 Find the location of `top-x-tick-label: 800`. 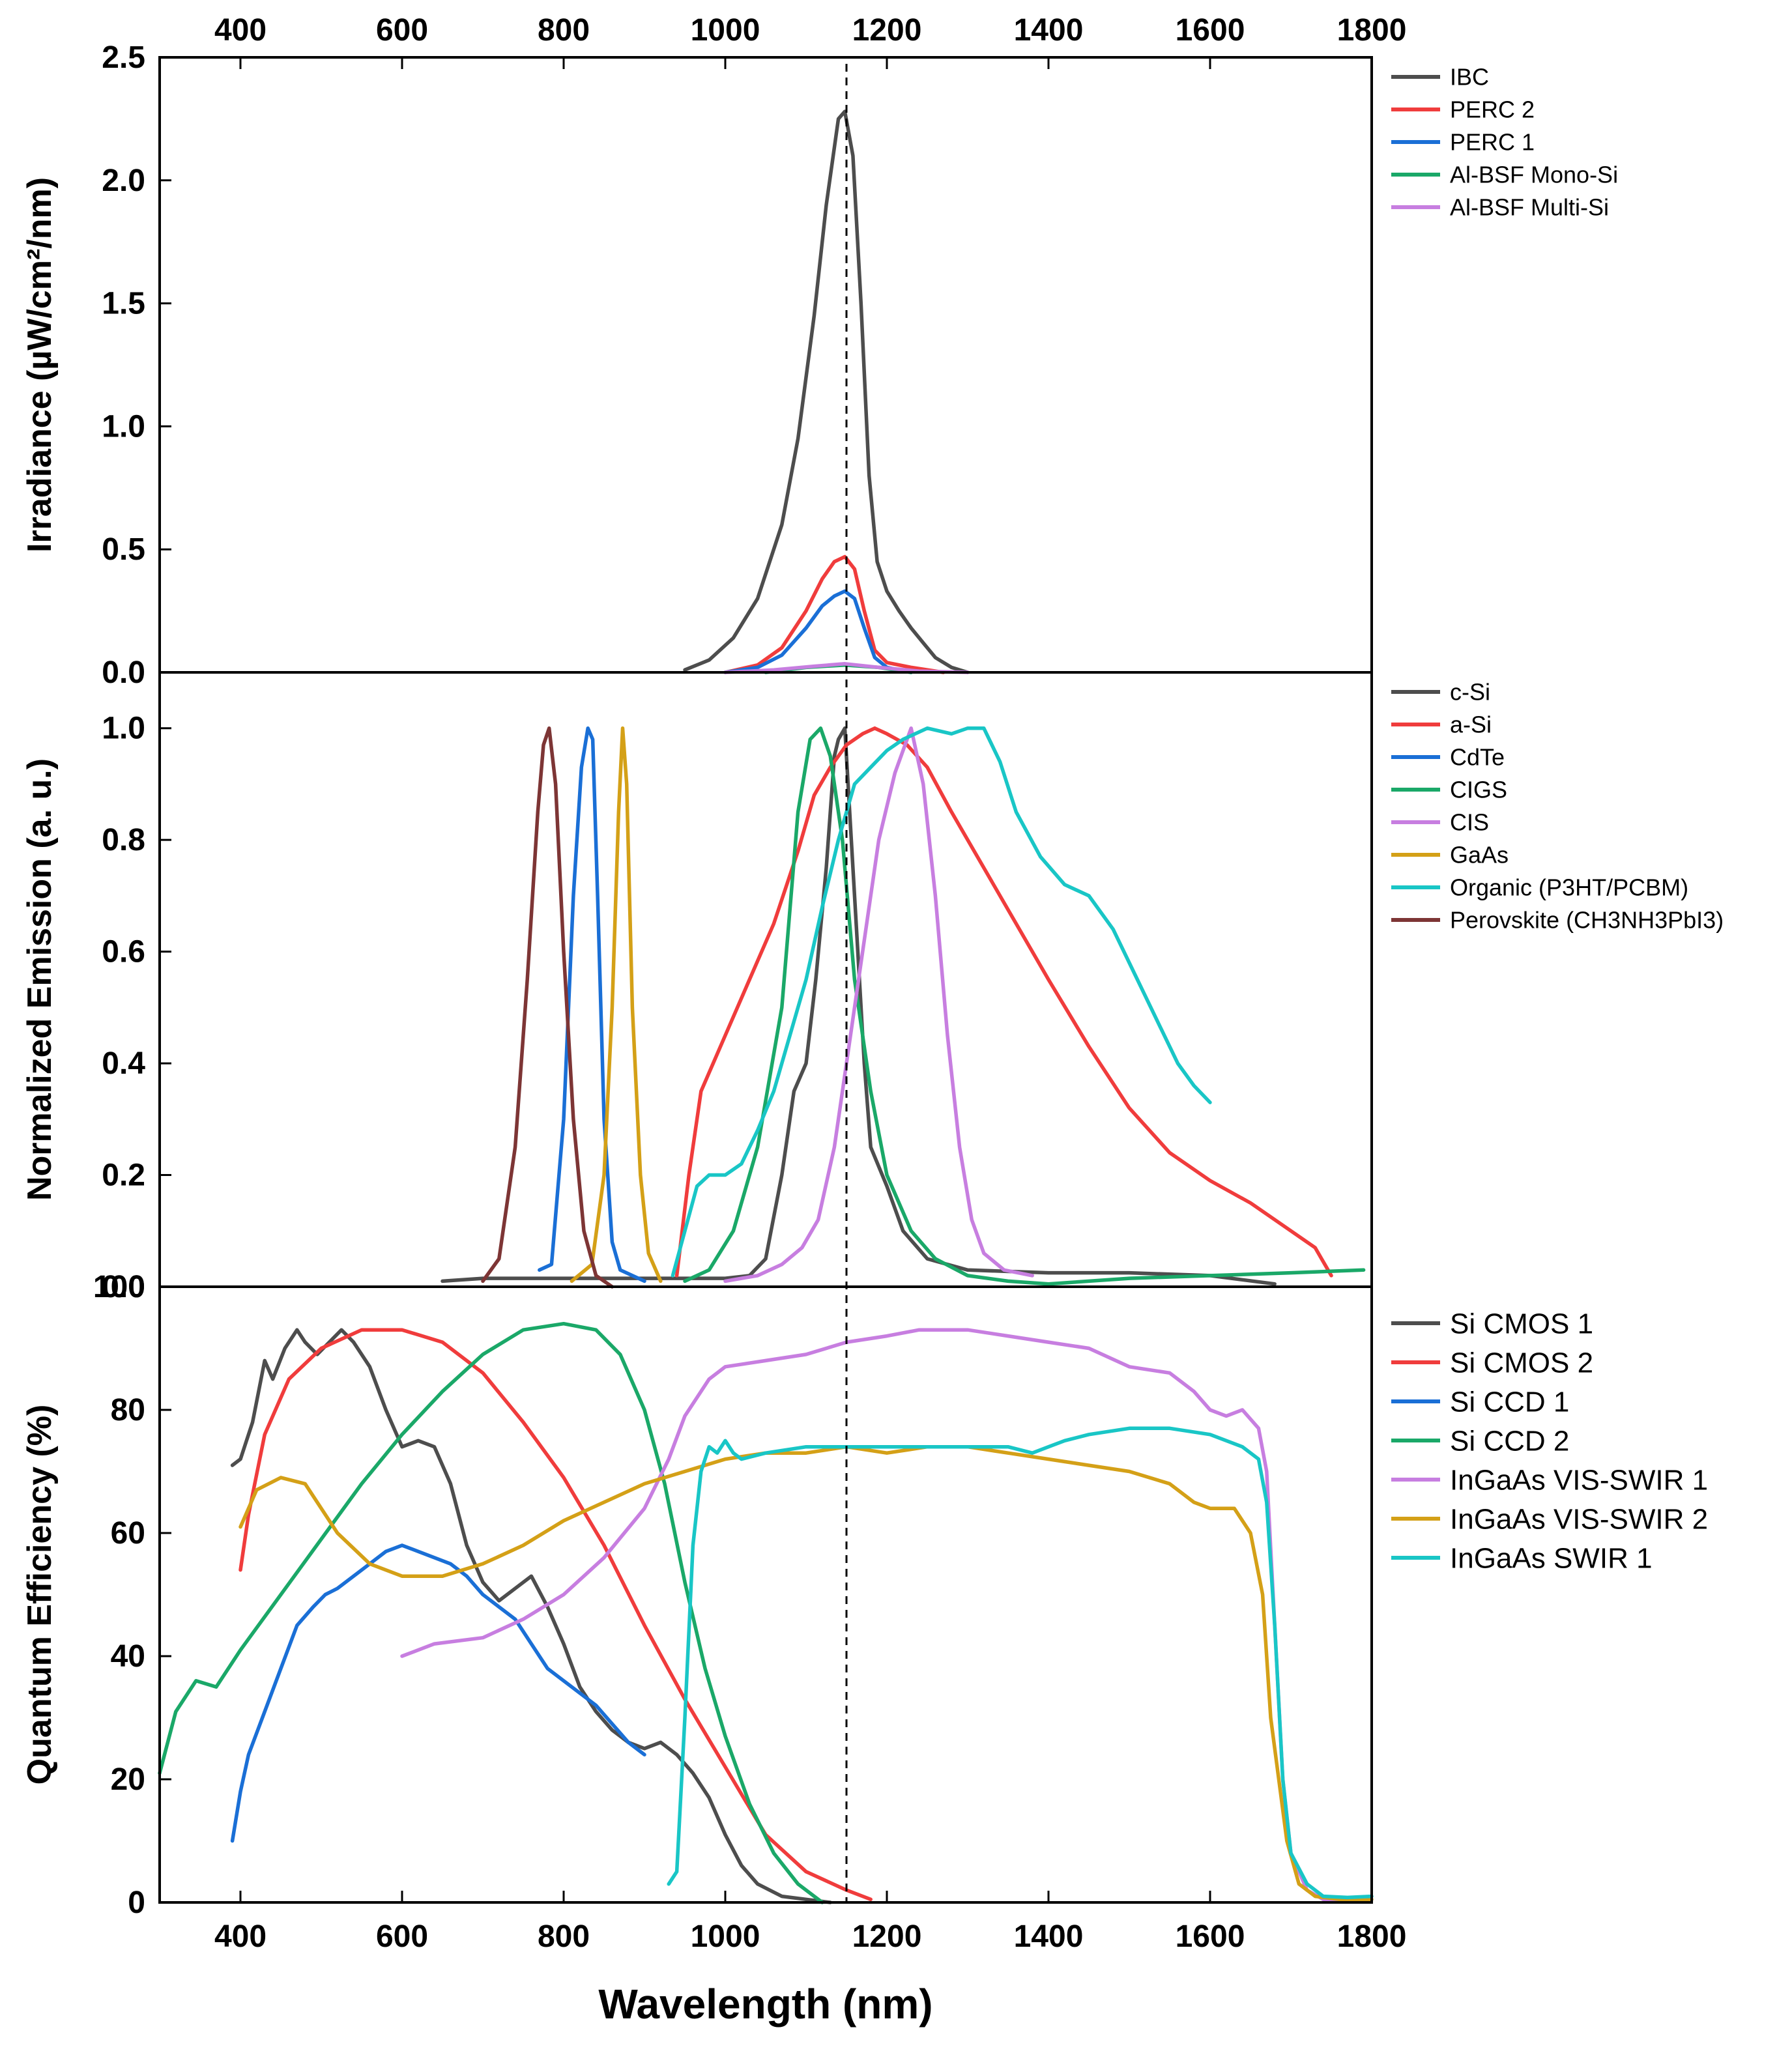

top-x-tick-label: 800 is located at coordinates (564, 30).